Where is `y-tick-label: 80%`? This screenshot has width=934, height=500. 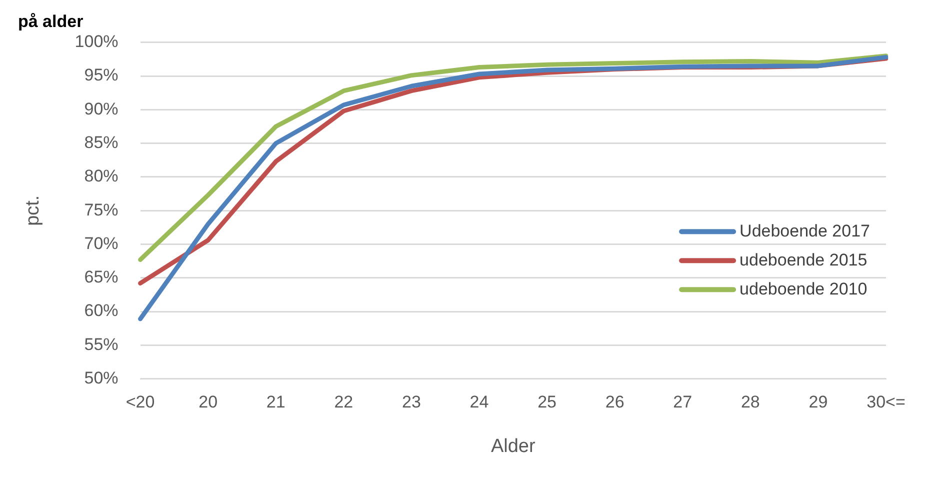 y-tick-label: 80% is located at coordinates (101, 176).